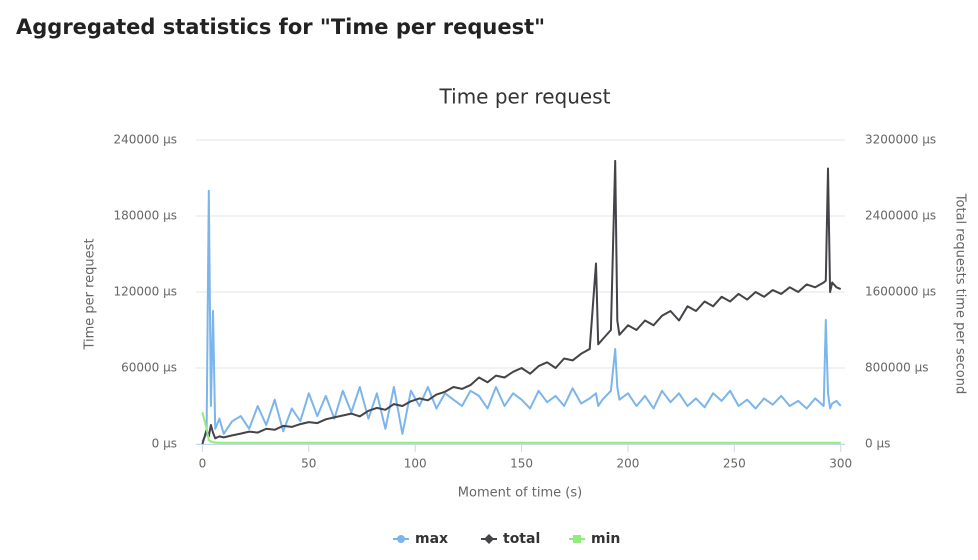  What do you see at coordinates (90, 294) in the screenshot?
I see `y-axis-title: Time per request` at bounding box center [90, 294].